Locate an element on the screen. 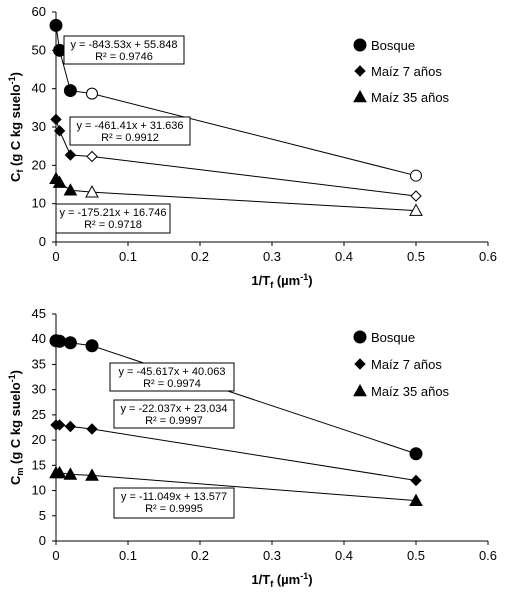 This screenshot has height=597, width=515. x-axis-title: 1/Tf (µm-1) is located at coordinates (281, 281).